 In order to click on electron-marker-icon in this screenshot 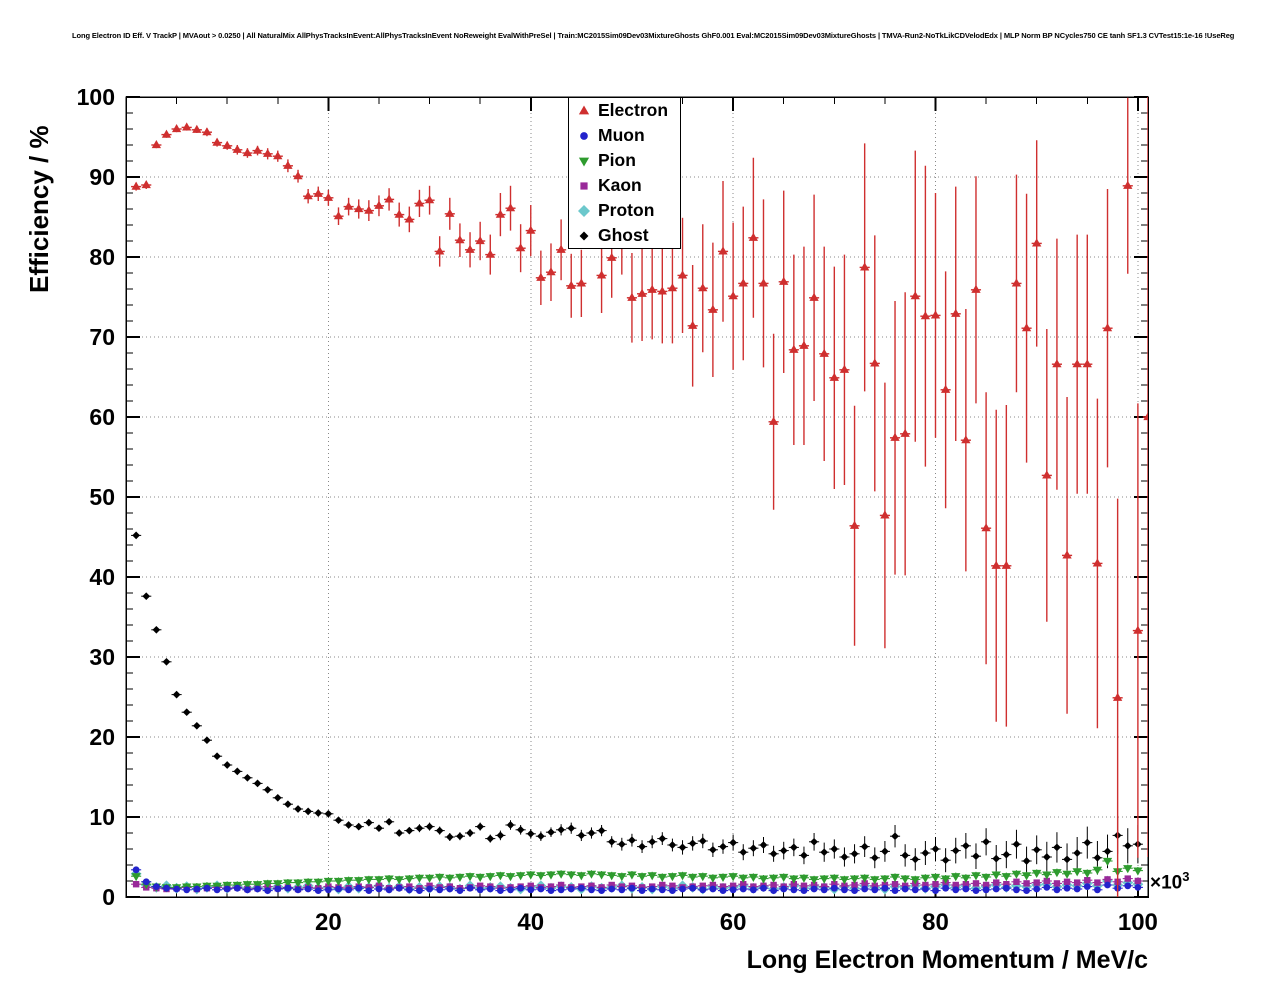, I will do `click(584, 109)`.